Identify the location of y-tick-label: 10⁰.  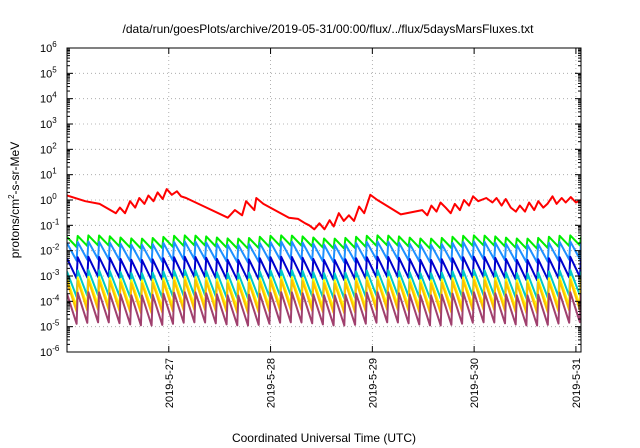
(48, 199).